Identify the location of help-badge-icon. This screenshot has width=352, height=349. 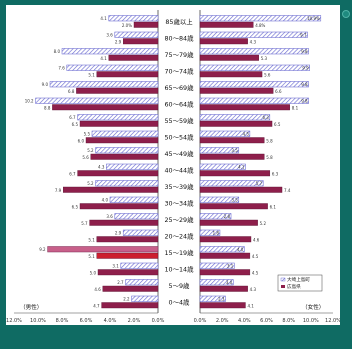
(346, 14).